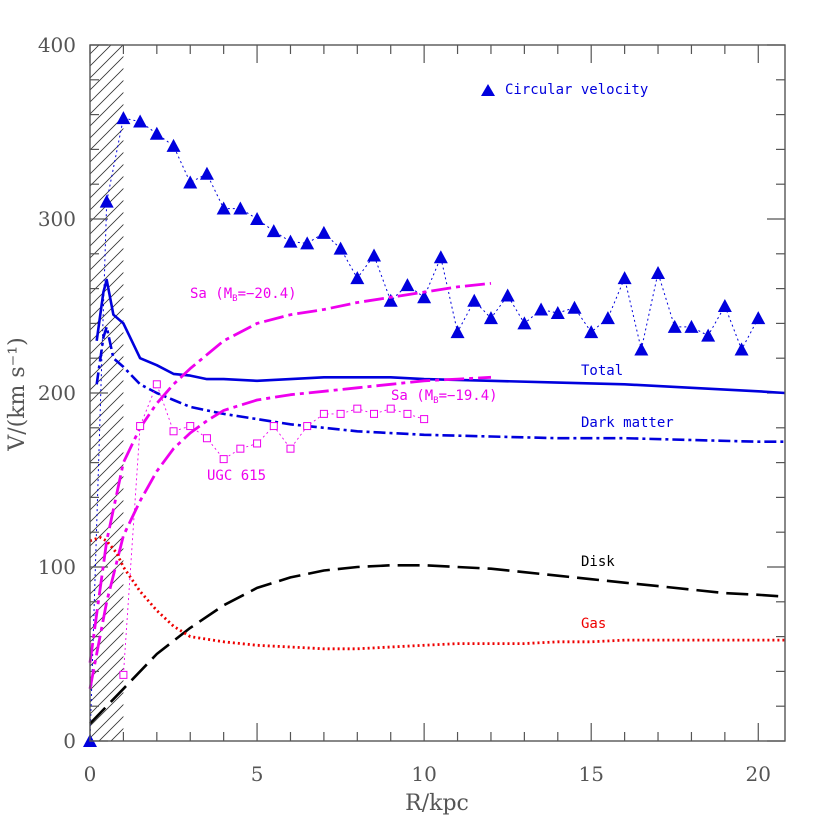 The height and width of the screenshot is (830, 830). Describe the element at coordinates (627, 423) in the screenshot. I see `label-dark-matter: Dark matter` at that location.